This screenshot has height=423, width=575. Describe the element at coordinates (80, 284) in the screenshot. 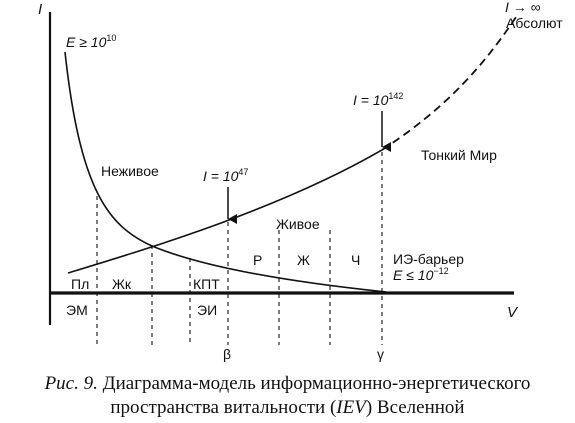

I see `zone-pl: Пл` at that location.